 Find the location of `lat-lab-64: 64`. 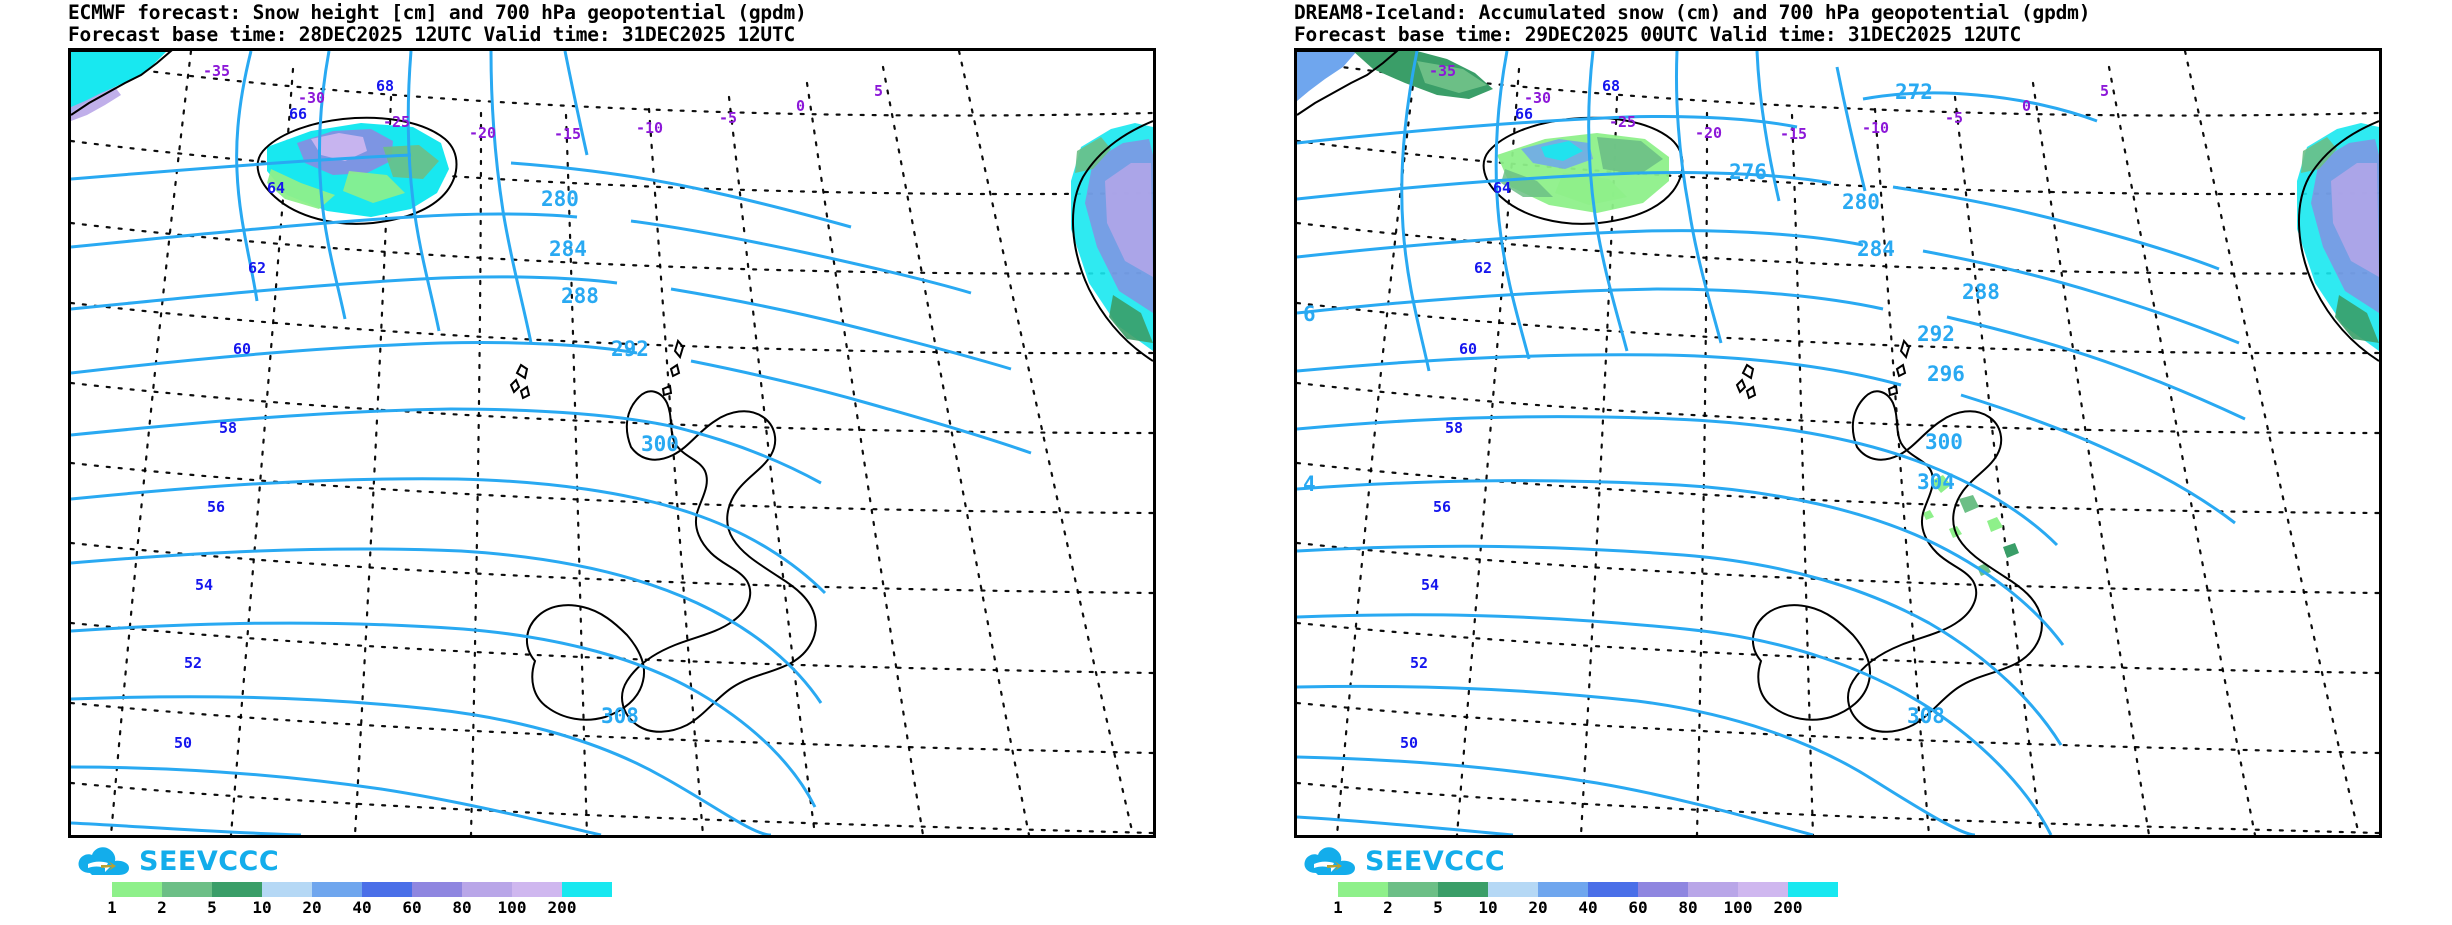

lat-lab-64: 64 is located at coordinates (276, 188).